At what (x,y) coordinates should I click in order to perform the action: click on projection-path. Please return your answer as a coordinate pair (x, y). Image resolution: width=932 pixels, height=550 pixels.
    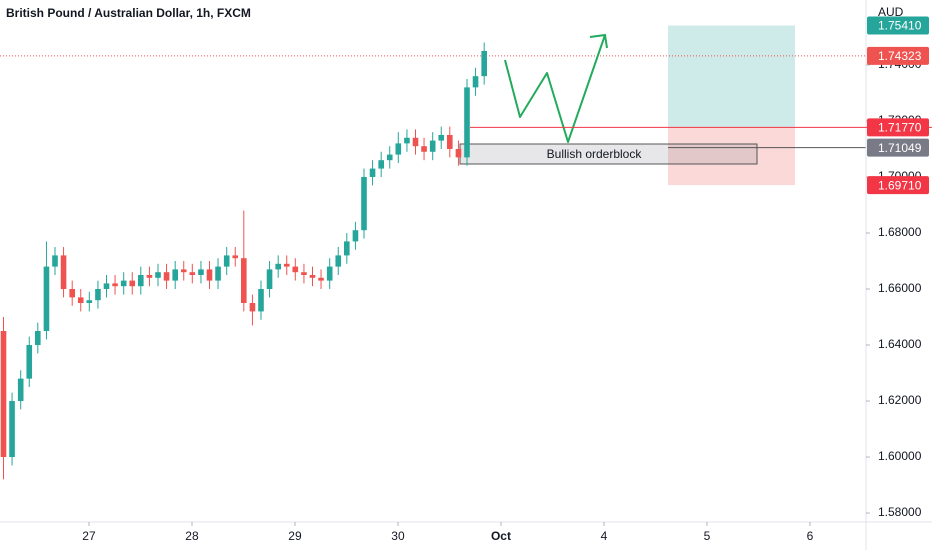
    Looking at the image, I should click on (555, 88).